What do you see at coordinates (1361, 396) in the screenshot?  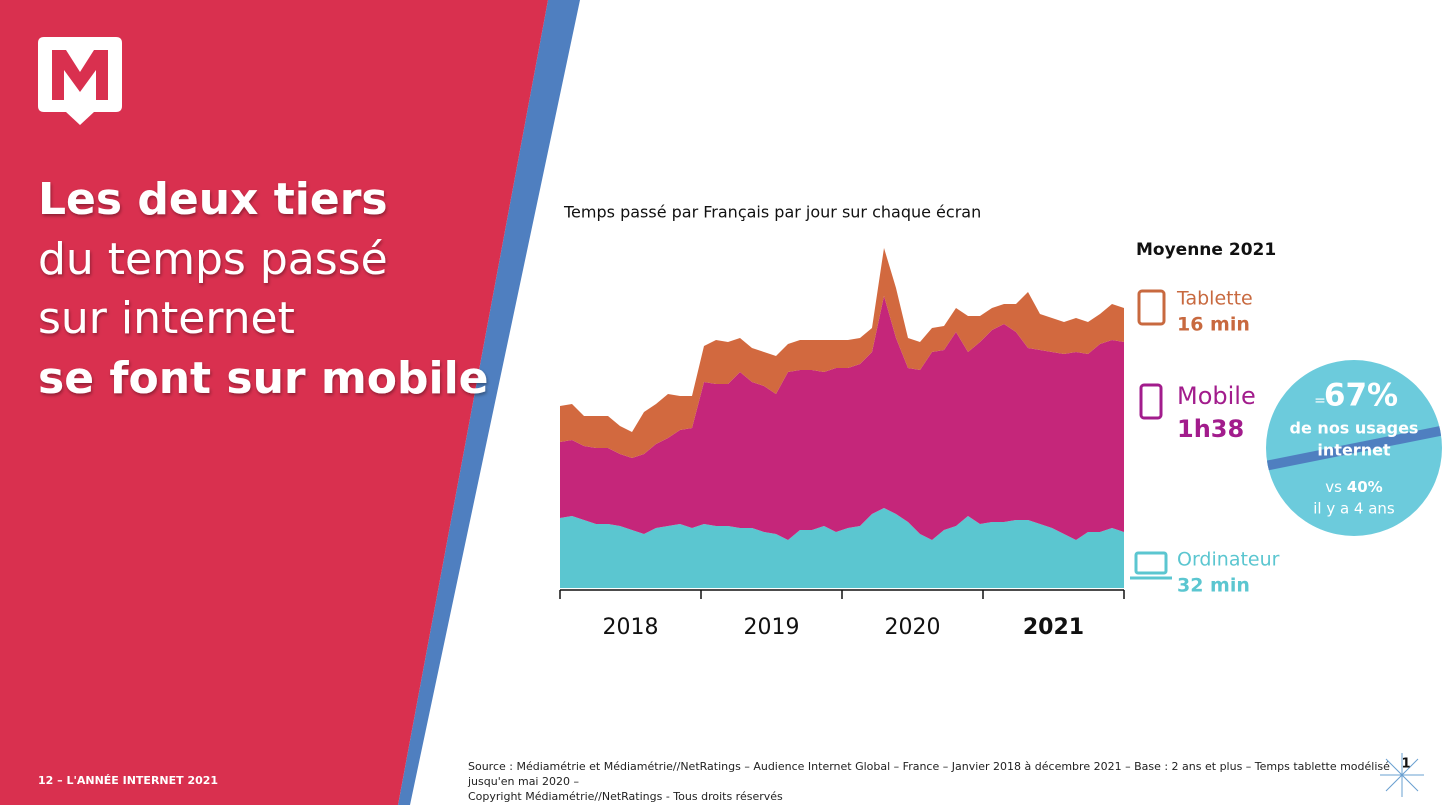 I see `callout-value: 67%` at bounding box center [1361, 396].